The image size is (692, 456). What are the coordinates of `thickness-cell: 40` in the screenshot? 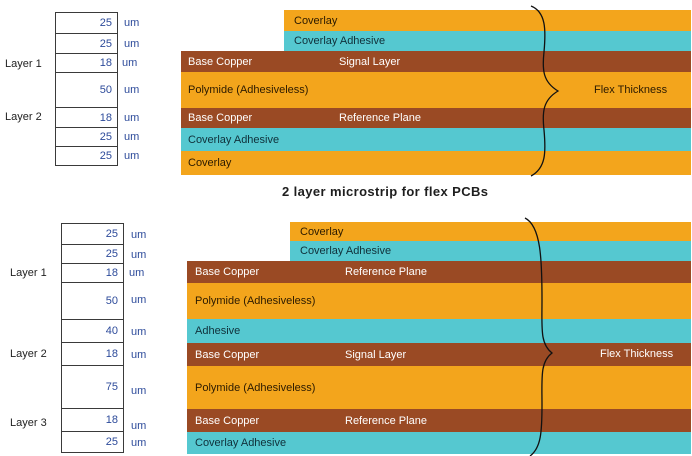 It's located at (92, 331).